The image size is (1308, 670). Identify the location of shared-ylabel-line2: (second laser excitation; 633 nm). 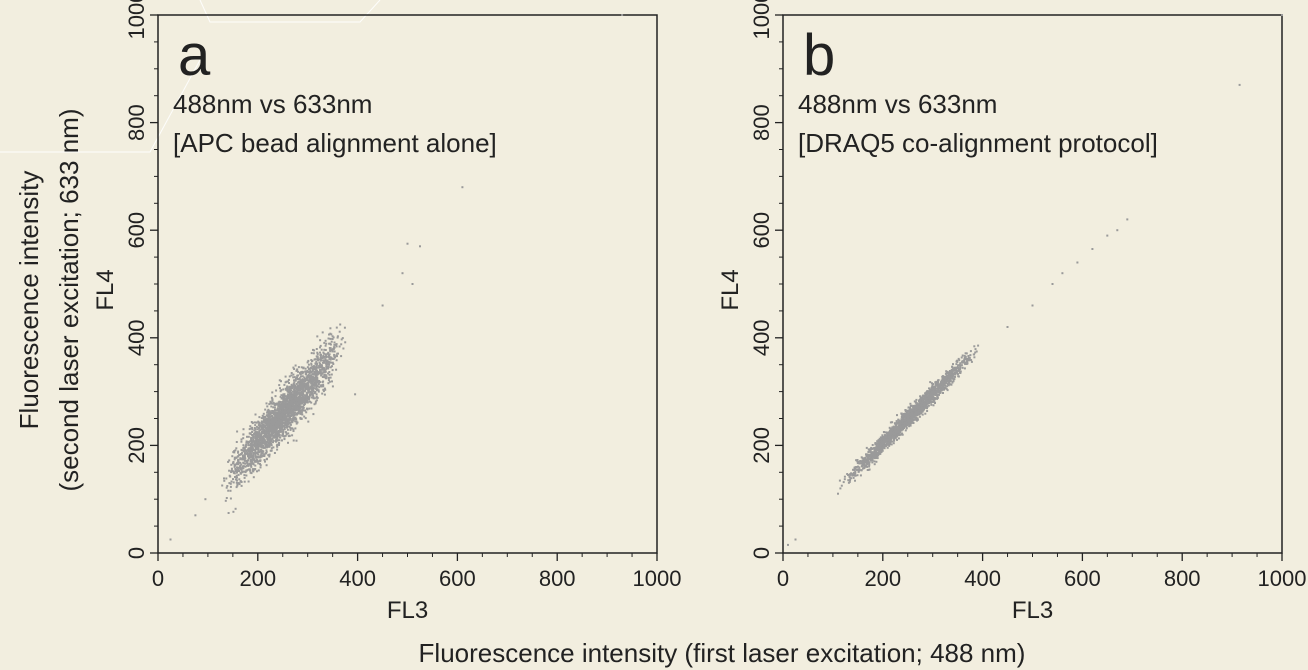
(69, 300).